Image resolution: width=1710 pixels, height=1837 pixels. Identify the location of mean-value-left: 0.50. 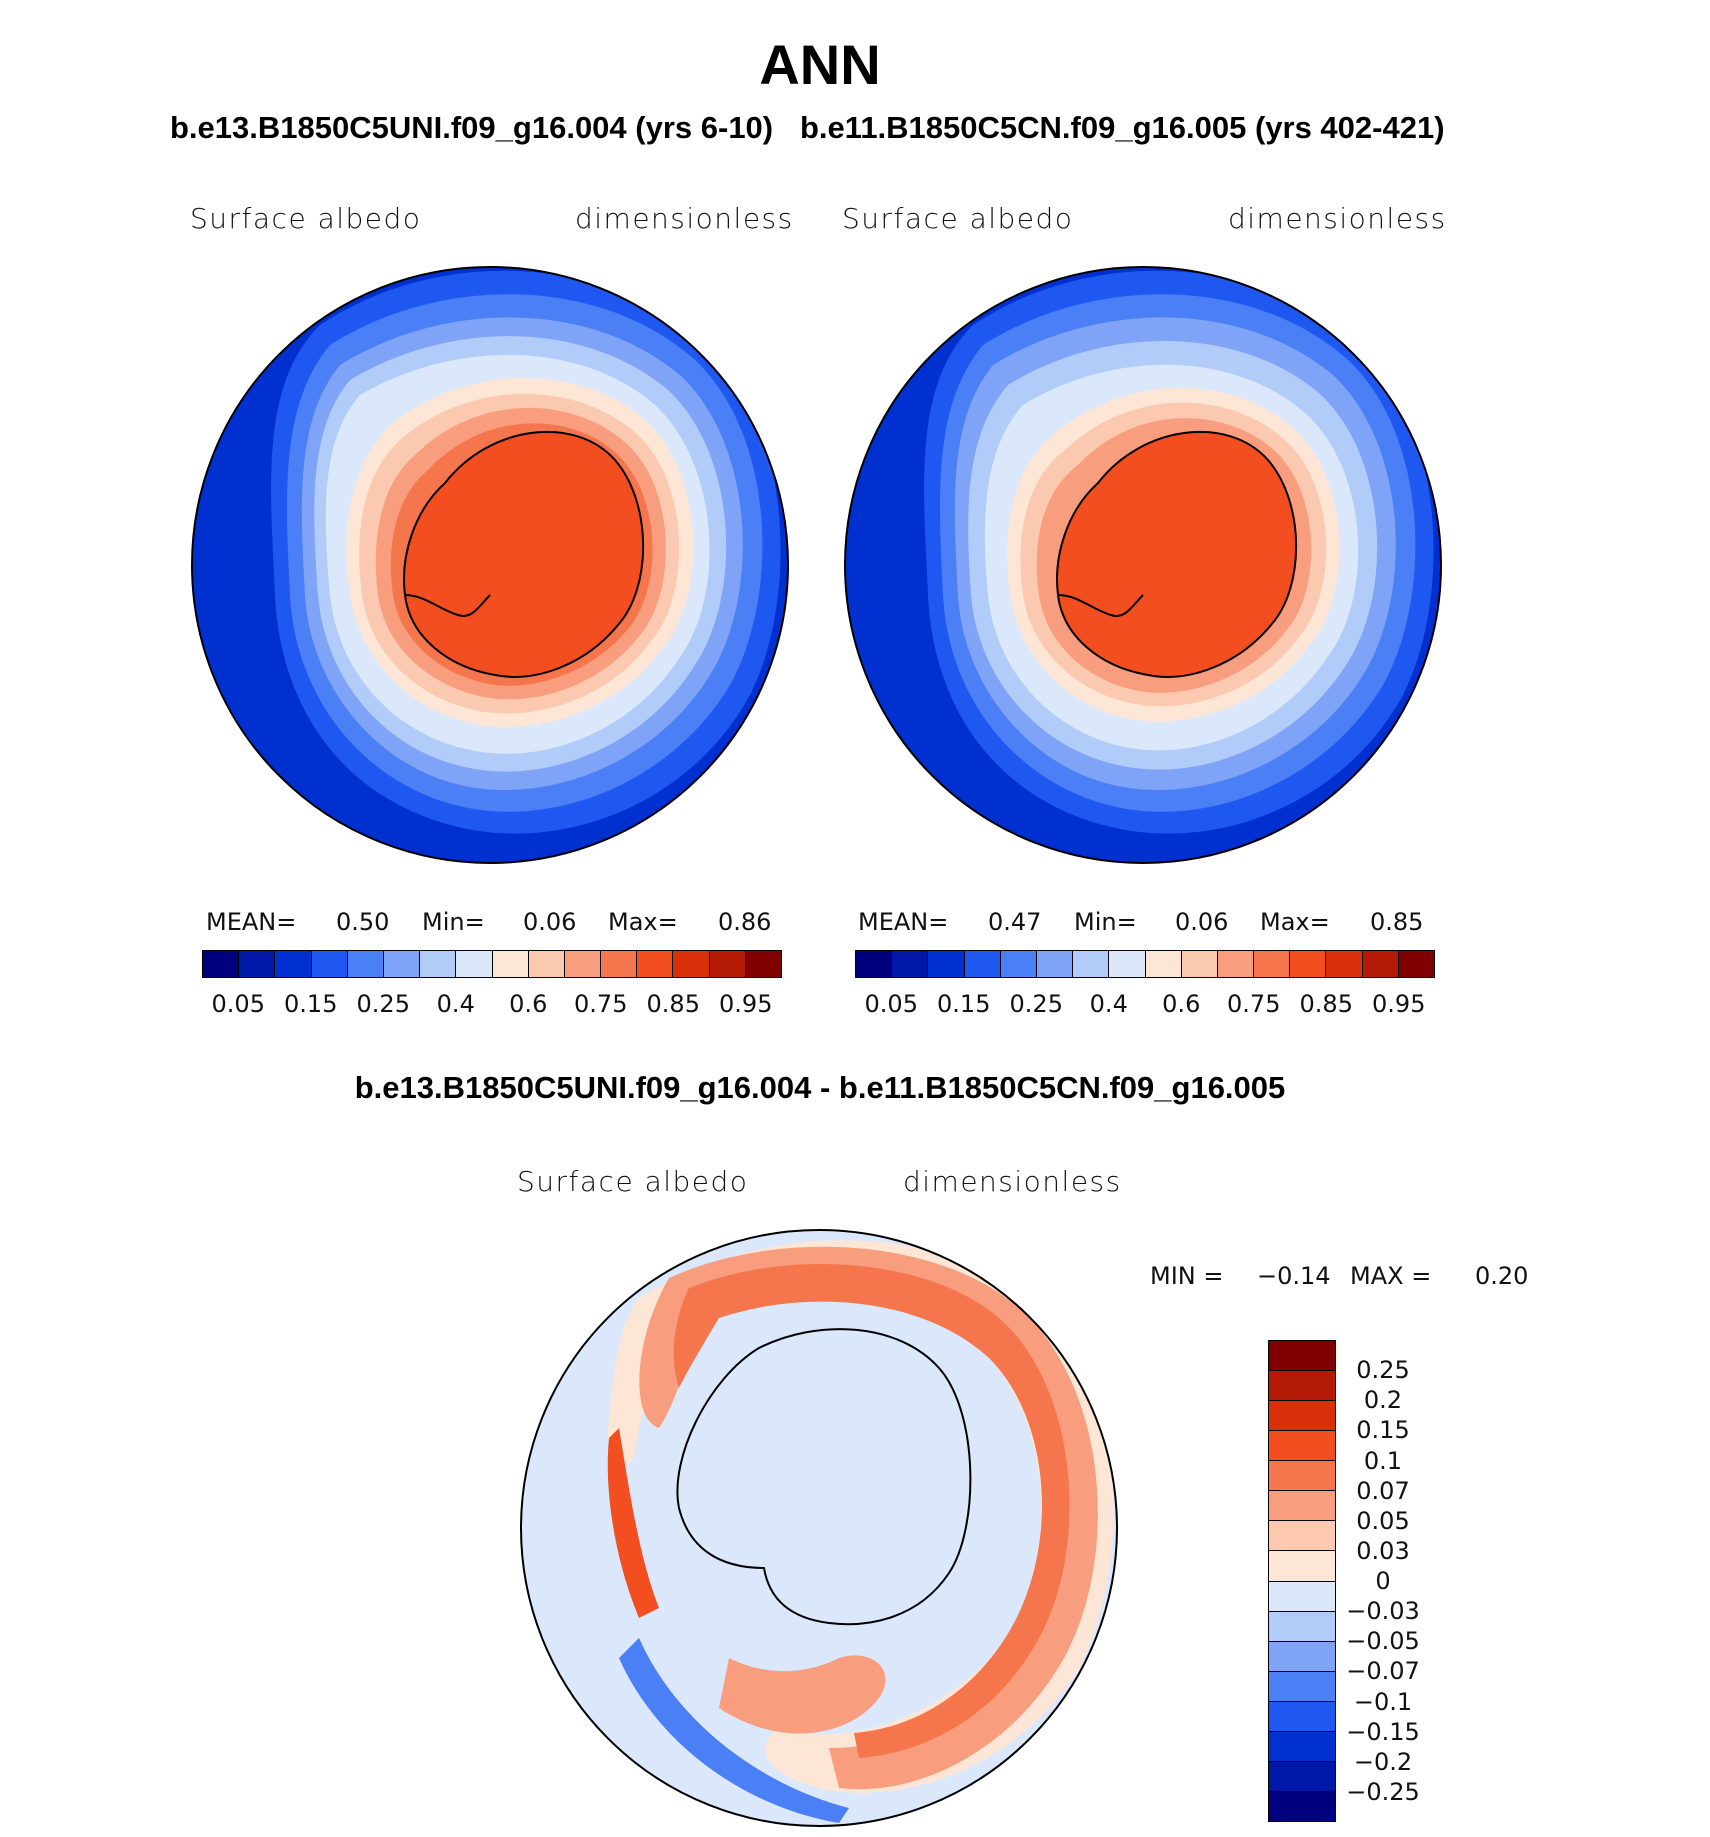
(363, 922).